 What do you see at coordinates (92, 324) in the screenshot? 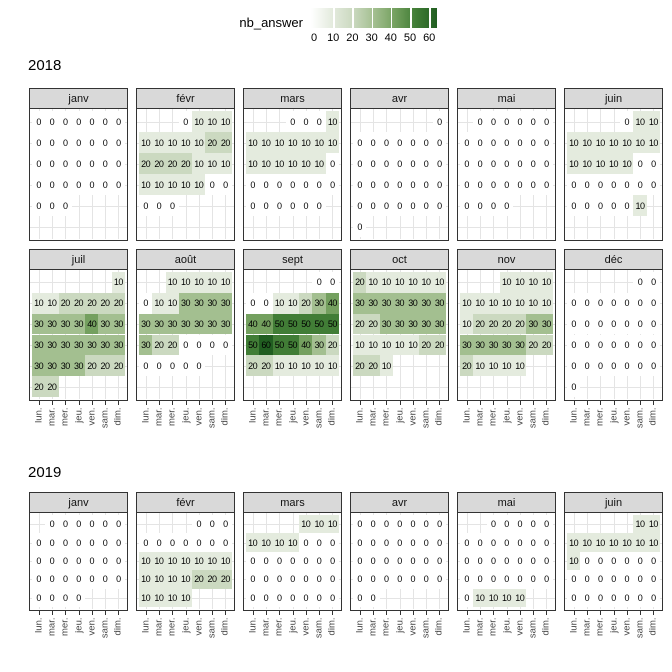
I see `day-cell: 40` at bounding box center [92, 324].